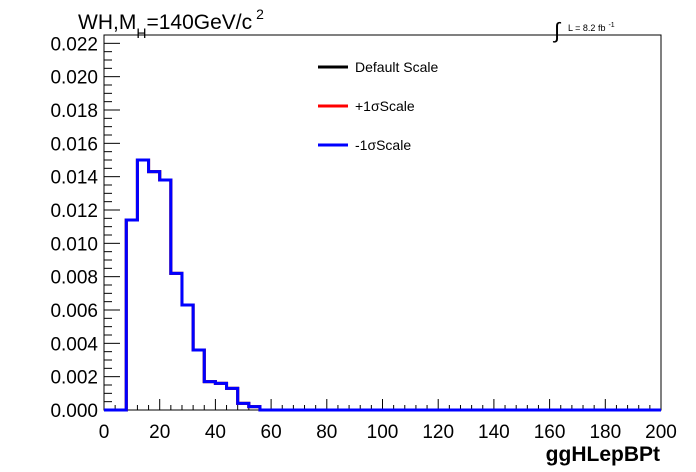  What do you see at coordinates (74, 411) in the screenshot?
I see `y-tick-label: 0.000` at bounding box center [74, 411].